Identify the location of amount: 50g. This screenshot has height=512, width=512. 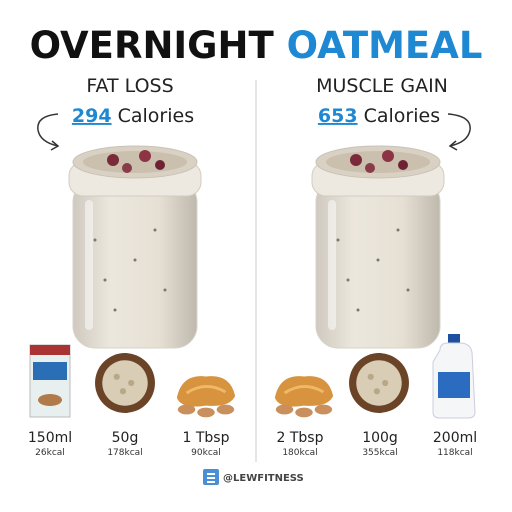
(125, 438).